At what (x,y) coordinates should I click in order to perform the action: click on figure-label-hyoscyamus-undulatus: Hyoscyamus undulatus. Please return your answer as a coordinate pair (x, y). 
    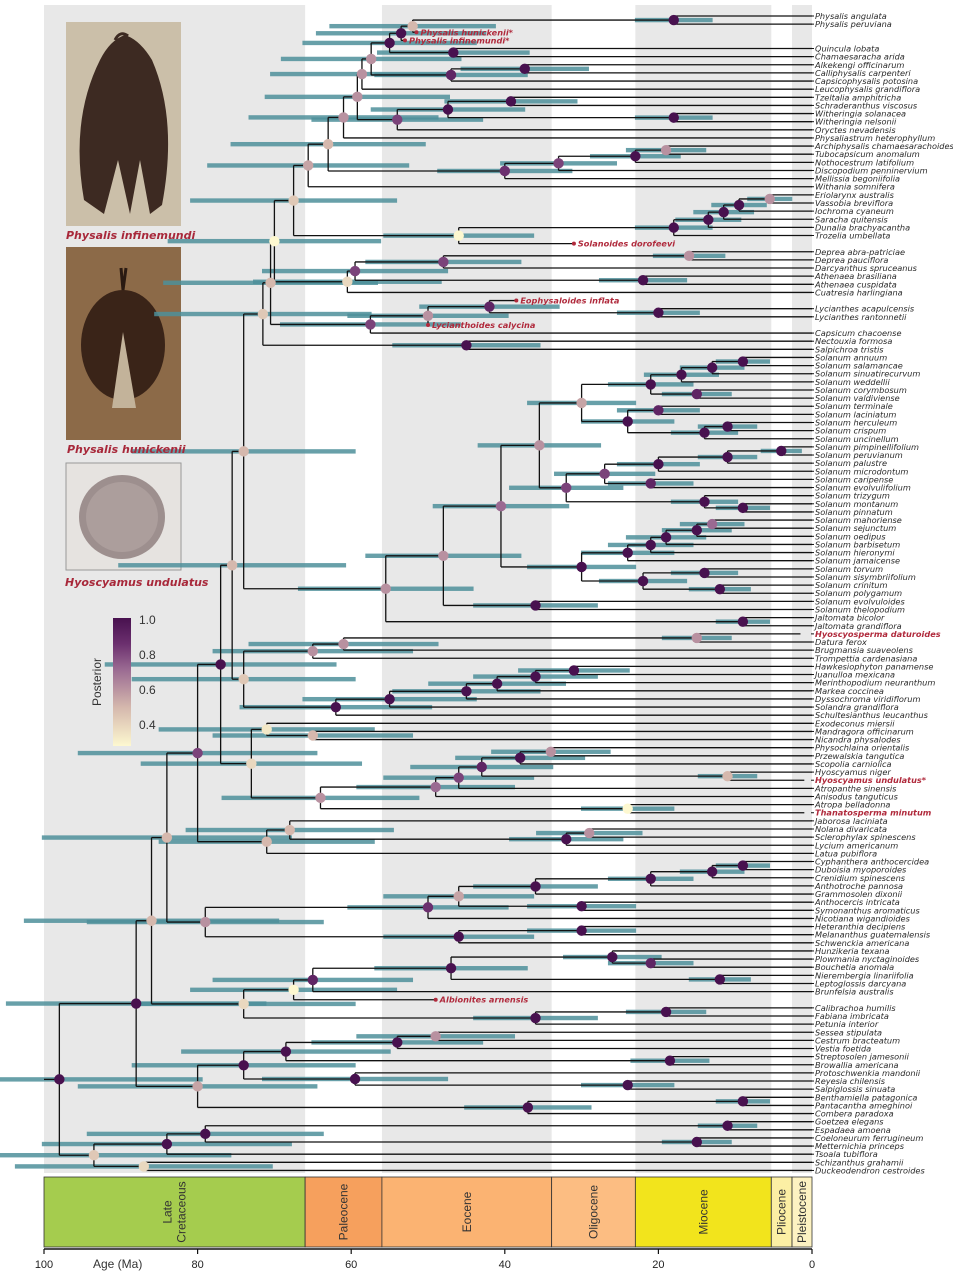
    Looking at the image, I should click on (137, 582).